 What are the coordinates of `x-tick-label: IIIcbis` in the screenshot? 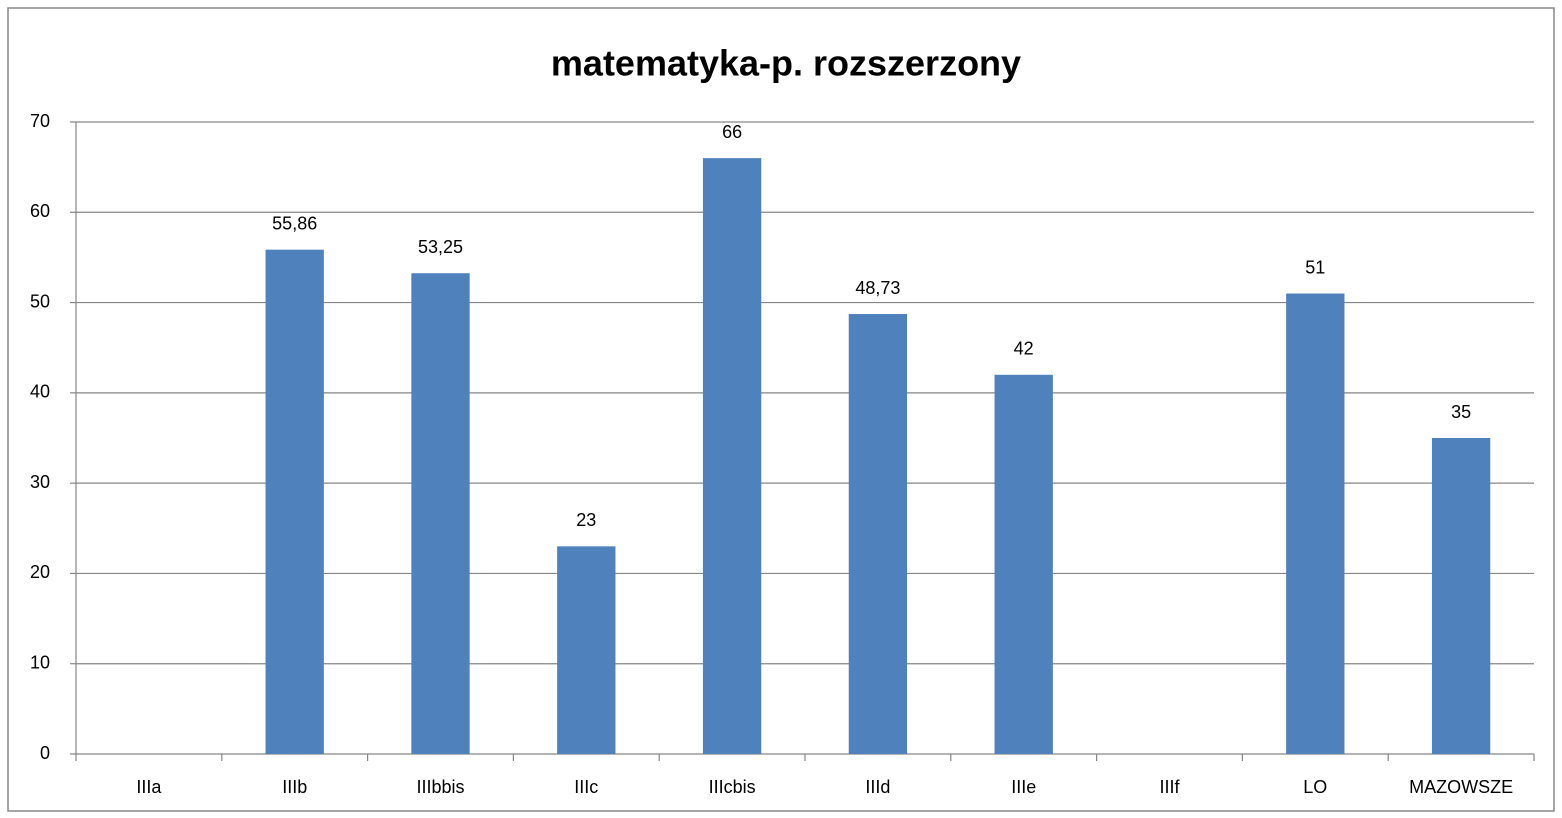 It's located at (732, 787).